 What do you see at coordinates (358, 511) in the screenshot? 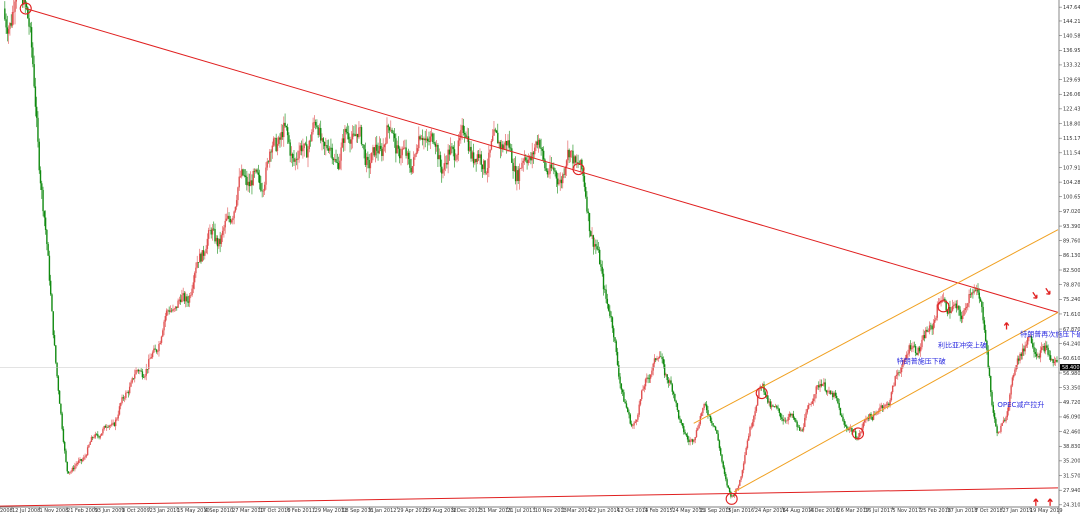
I see `time-tick-label-13: 18 Sep 2011` at bounding box center [358, 511].